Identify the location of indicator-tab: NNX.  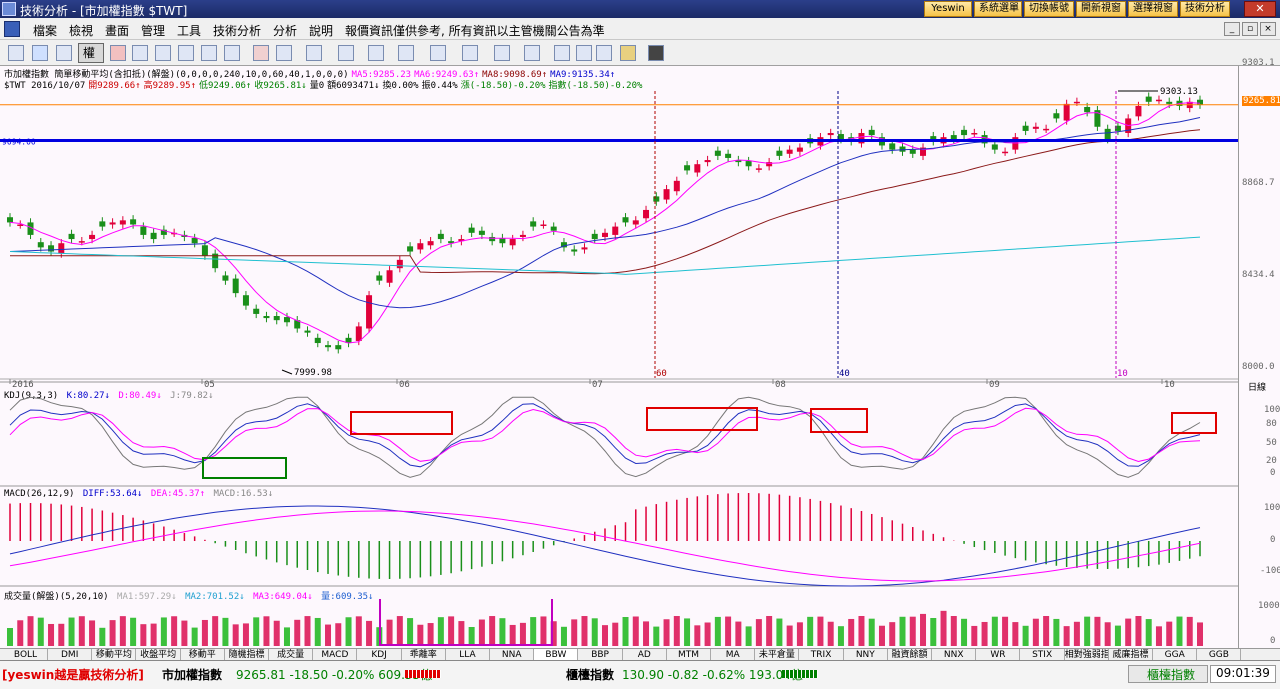
(954, 655).